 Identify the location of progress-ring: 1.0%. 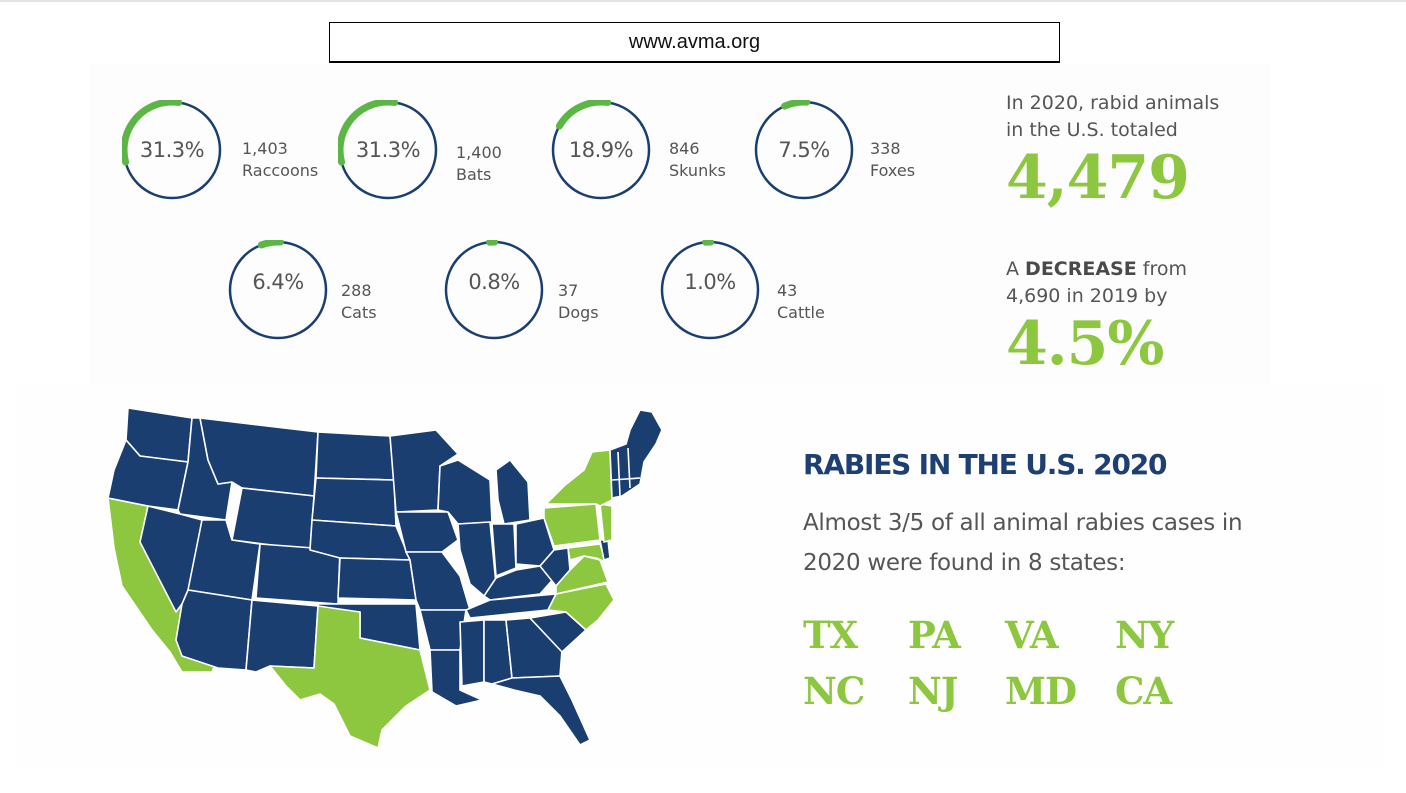
(710, 290).